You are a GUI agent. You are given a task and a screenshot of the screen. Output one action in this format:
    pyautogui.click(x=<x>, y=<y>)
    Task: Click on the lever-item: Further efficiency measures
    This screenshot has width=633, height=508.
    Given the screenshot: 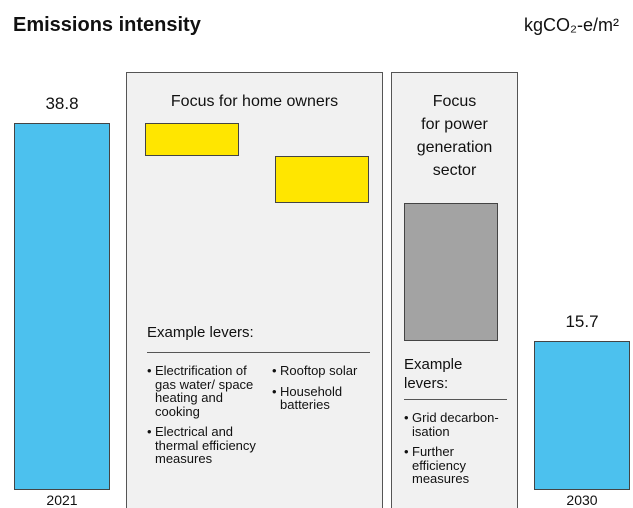 What is the action you would take?
    pyautogui.click(x=454, y=465)
    